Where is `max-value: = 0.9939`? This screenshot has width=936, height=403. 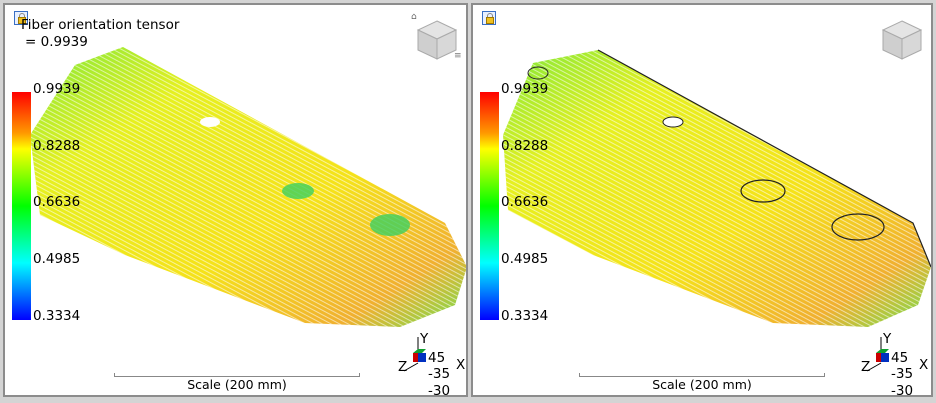 max-value: = 0.9939 is located at coordinates (56, 42).